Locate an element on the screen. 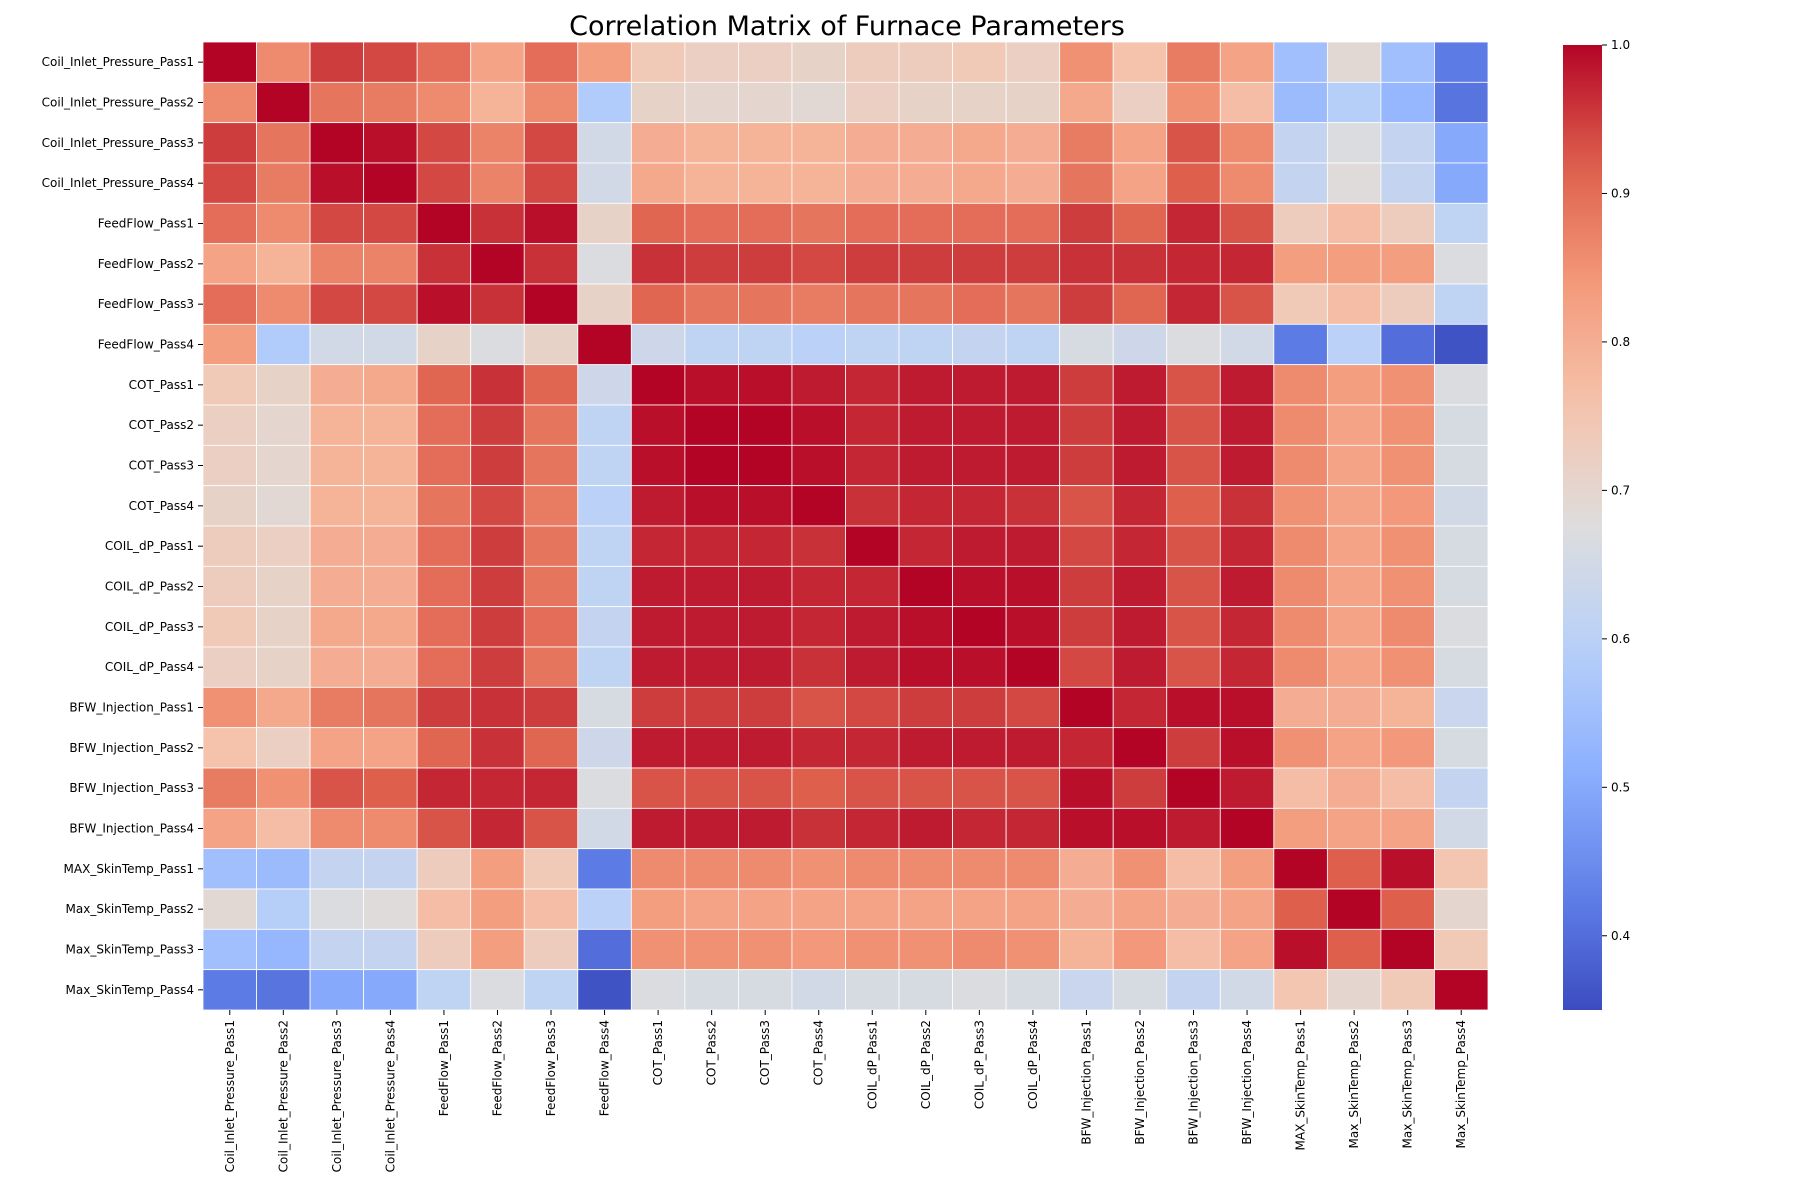  y-tick-label-20: MAX_SkinTemp_Pass1 is located at coordinates (129, 869).